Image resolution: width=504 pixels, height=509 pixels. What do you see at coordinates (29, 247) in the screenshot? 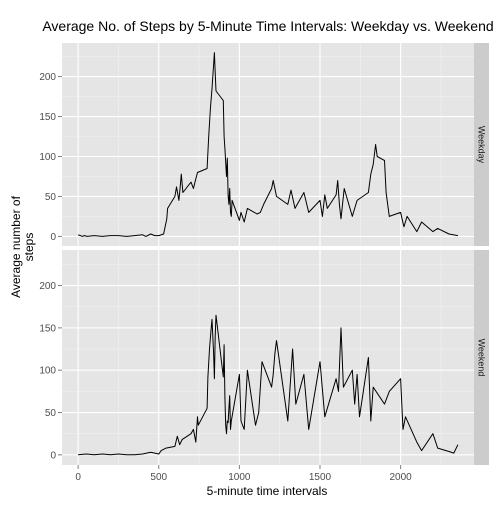
I see `y-axis-title-line-2: steps` at bounding box center [29, 247].